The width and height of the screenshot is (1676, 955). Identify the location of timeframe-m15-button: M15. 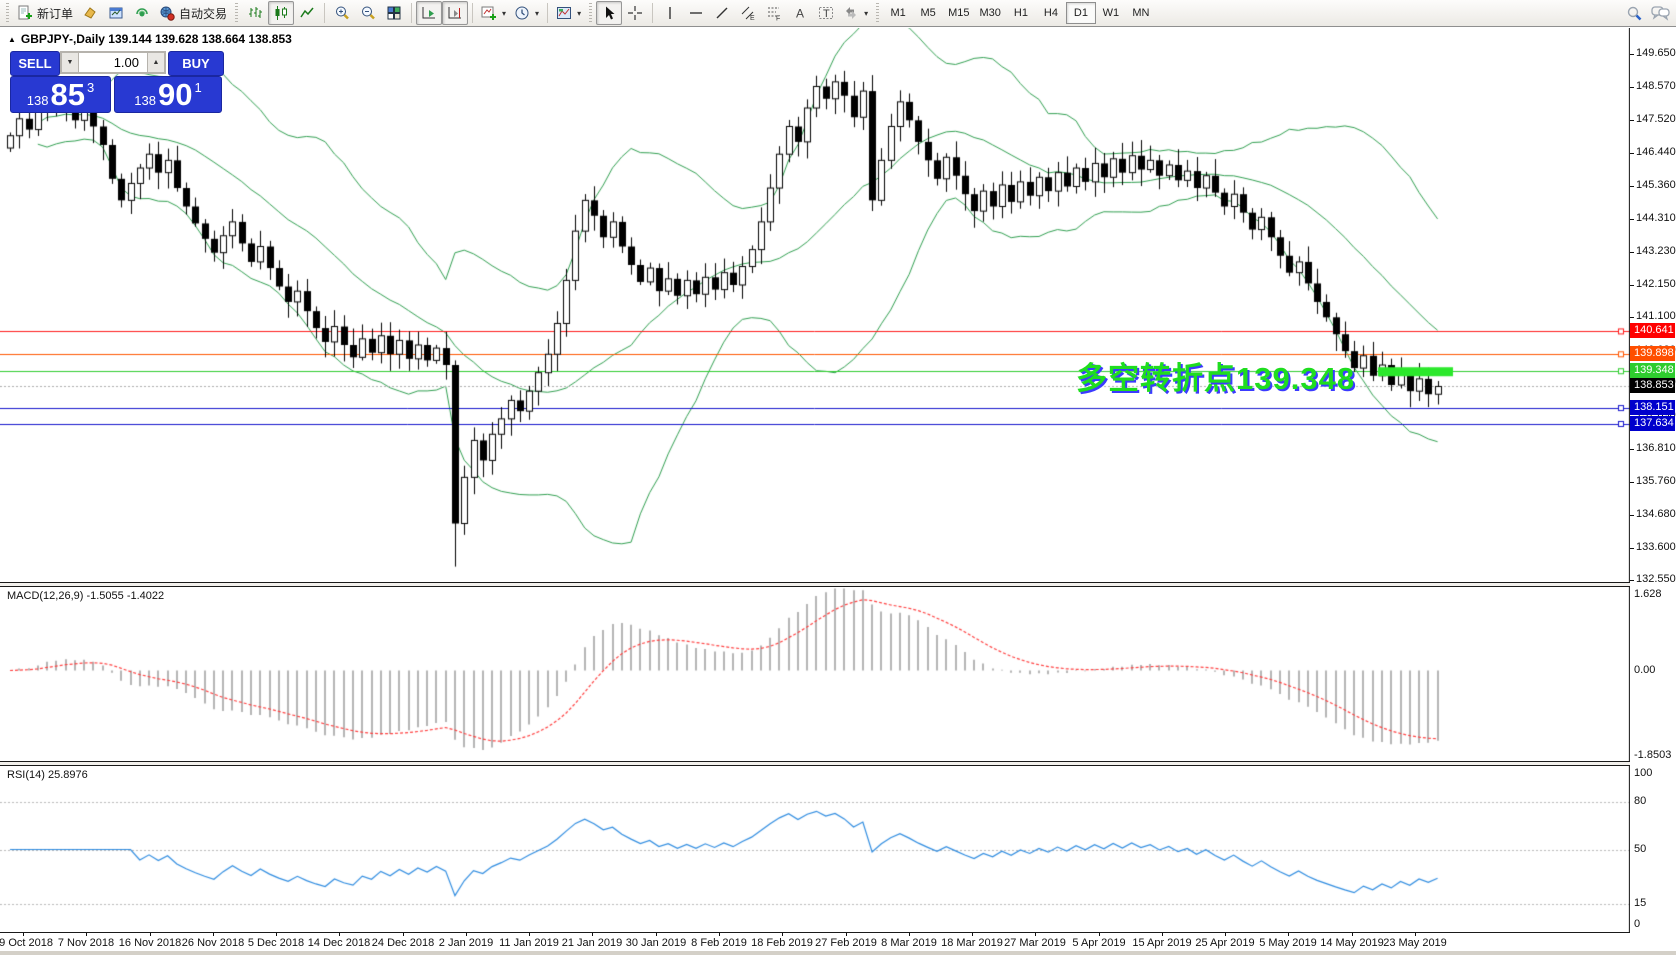
(958, 13).